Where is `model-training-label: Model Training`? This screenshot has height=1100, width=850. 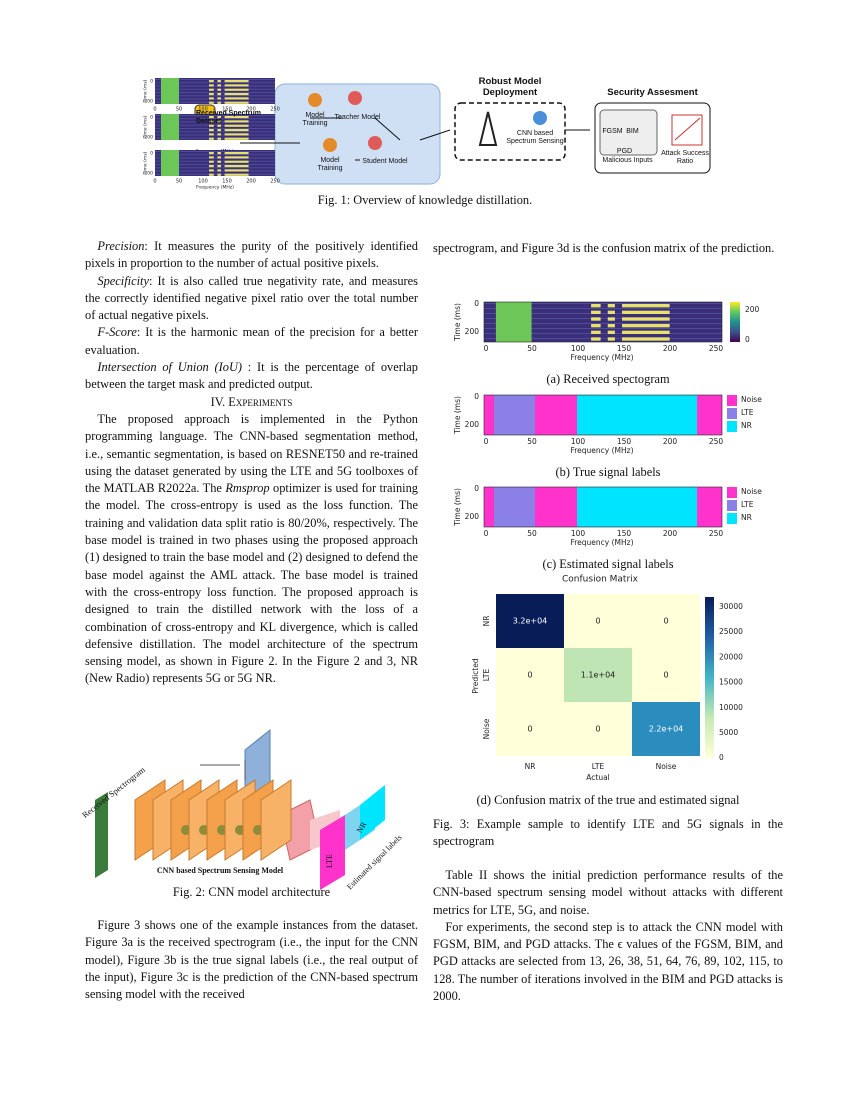 model-training-label: Model Training is located at coordinates (330, 164).